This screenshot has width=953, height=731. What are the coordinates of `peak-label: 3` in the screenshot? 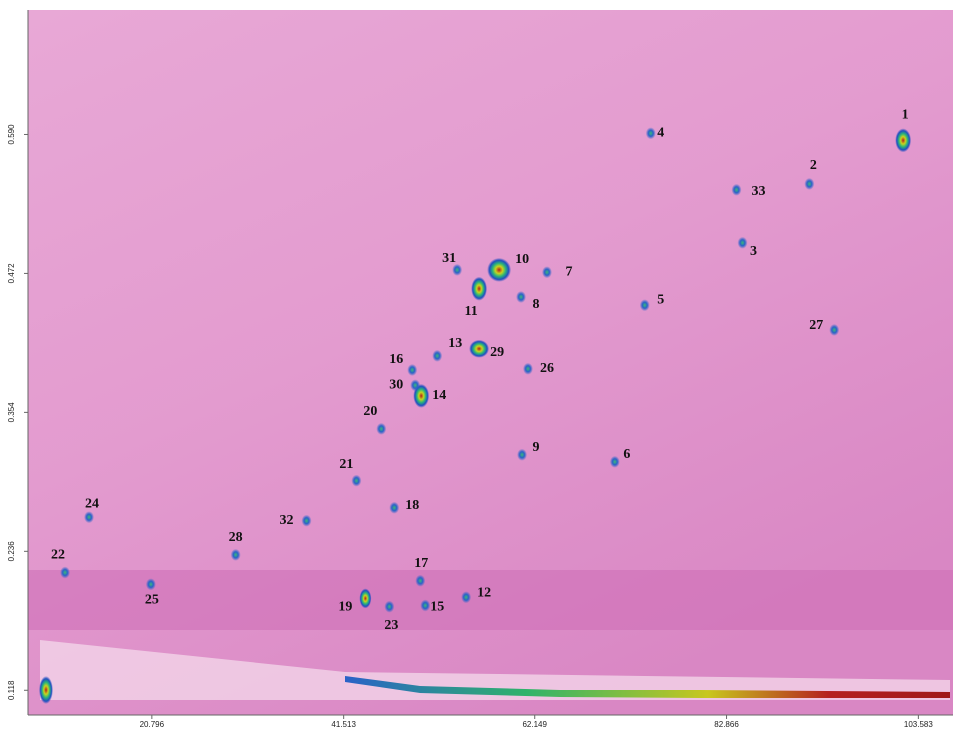 It's located at (753, 251).